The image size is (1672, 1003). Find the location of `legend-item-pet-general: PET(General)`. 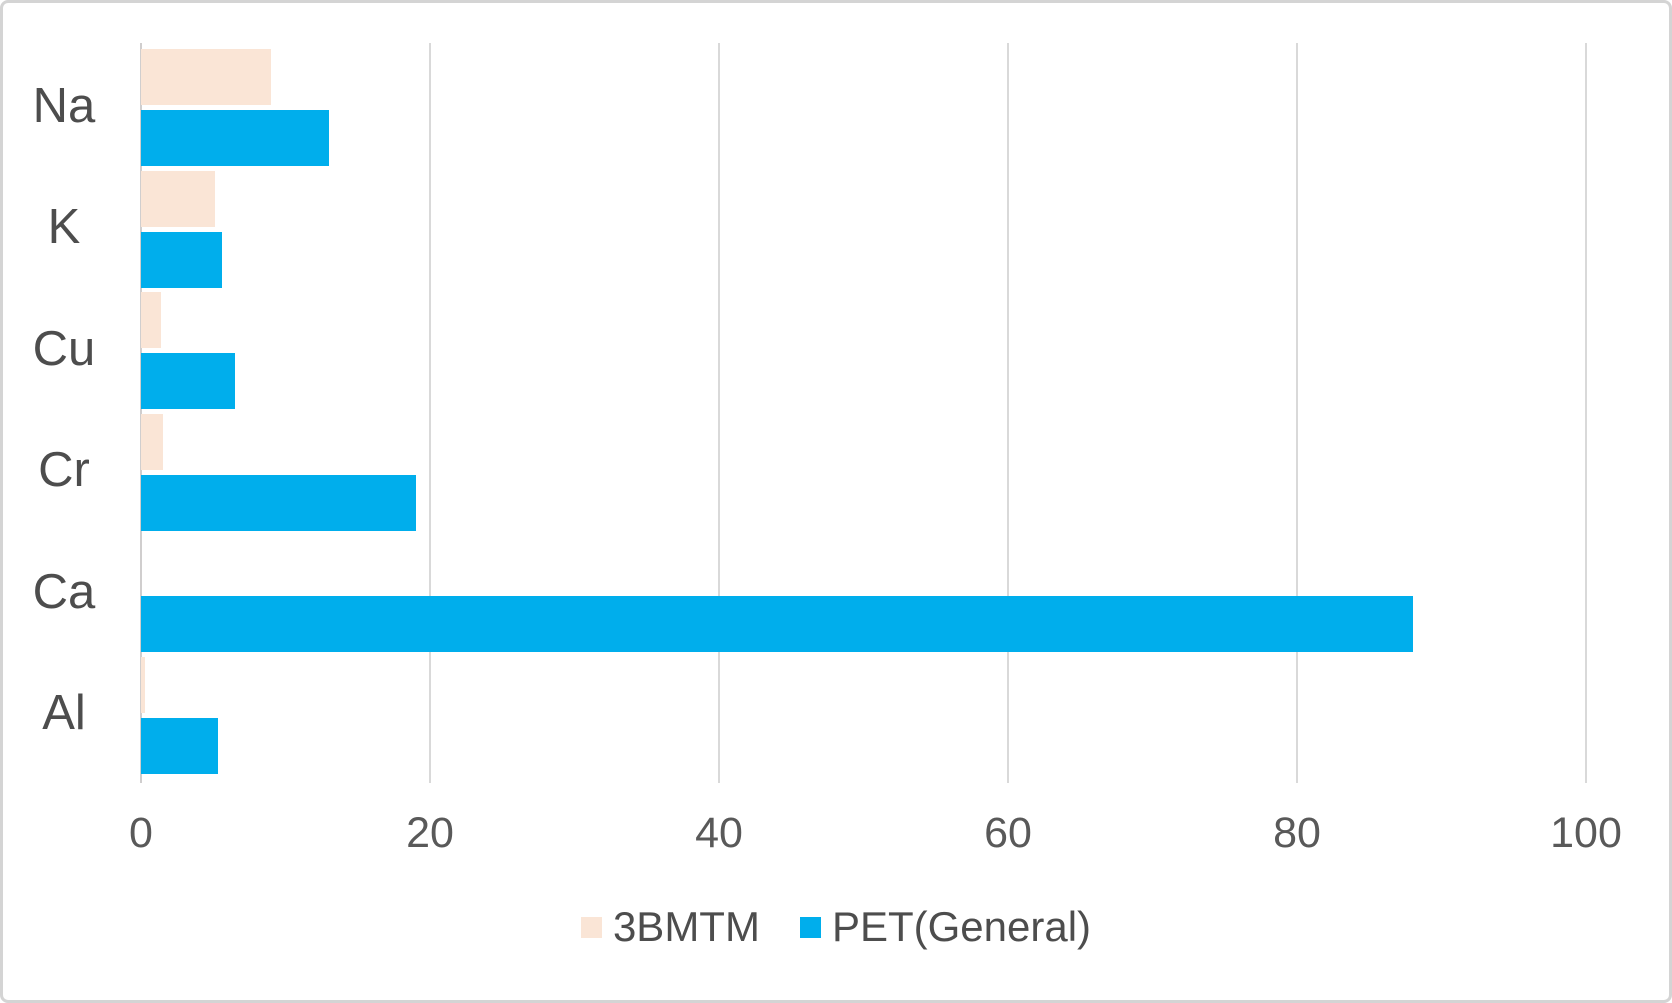

legend-item-pet-general: PET(General) is located at coordinates (945, 927).